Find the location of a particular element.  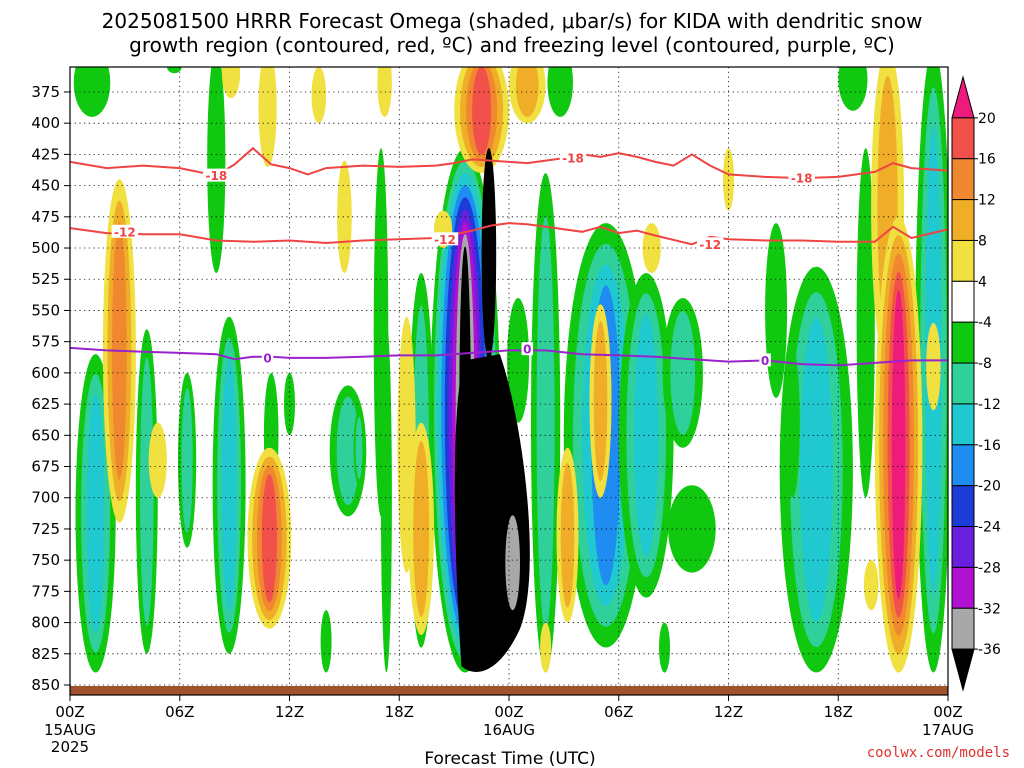

ascent-core-grey-patch is located at coordinates (512, 563).